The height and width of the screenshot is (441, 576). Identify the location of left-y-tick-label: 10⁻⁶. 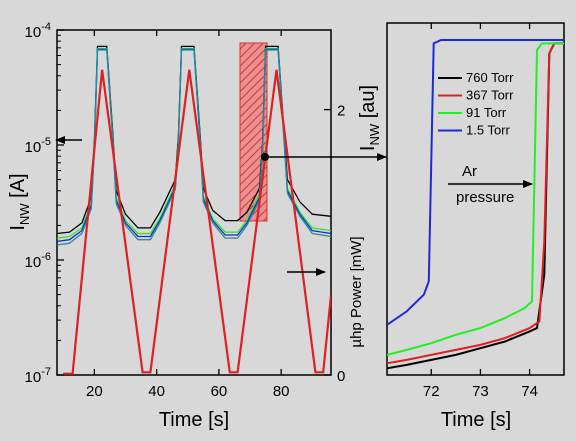
(38, 261).